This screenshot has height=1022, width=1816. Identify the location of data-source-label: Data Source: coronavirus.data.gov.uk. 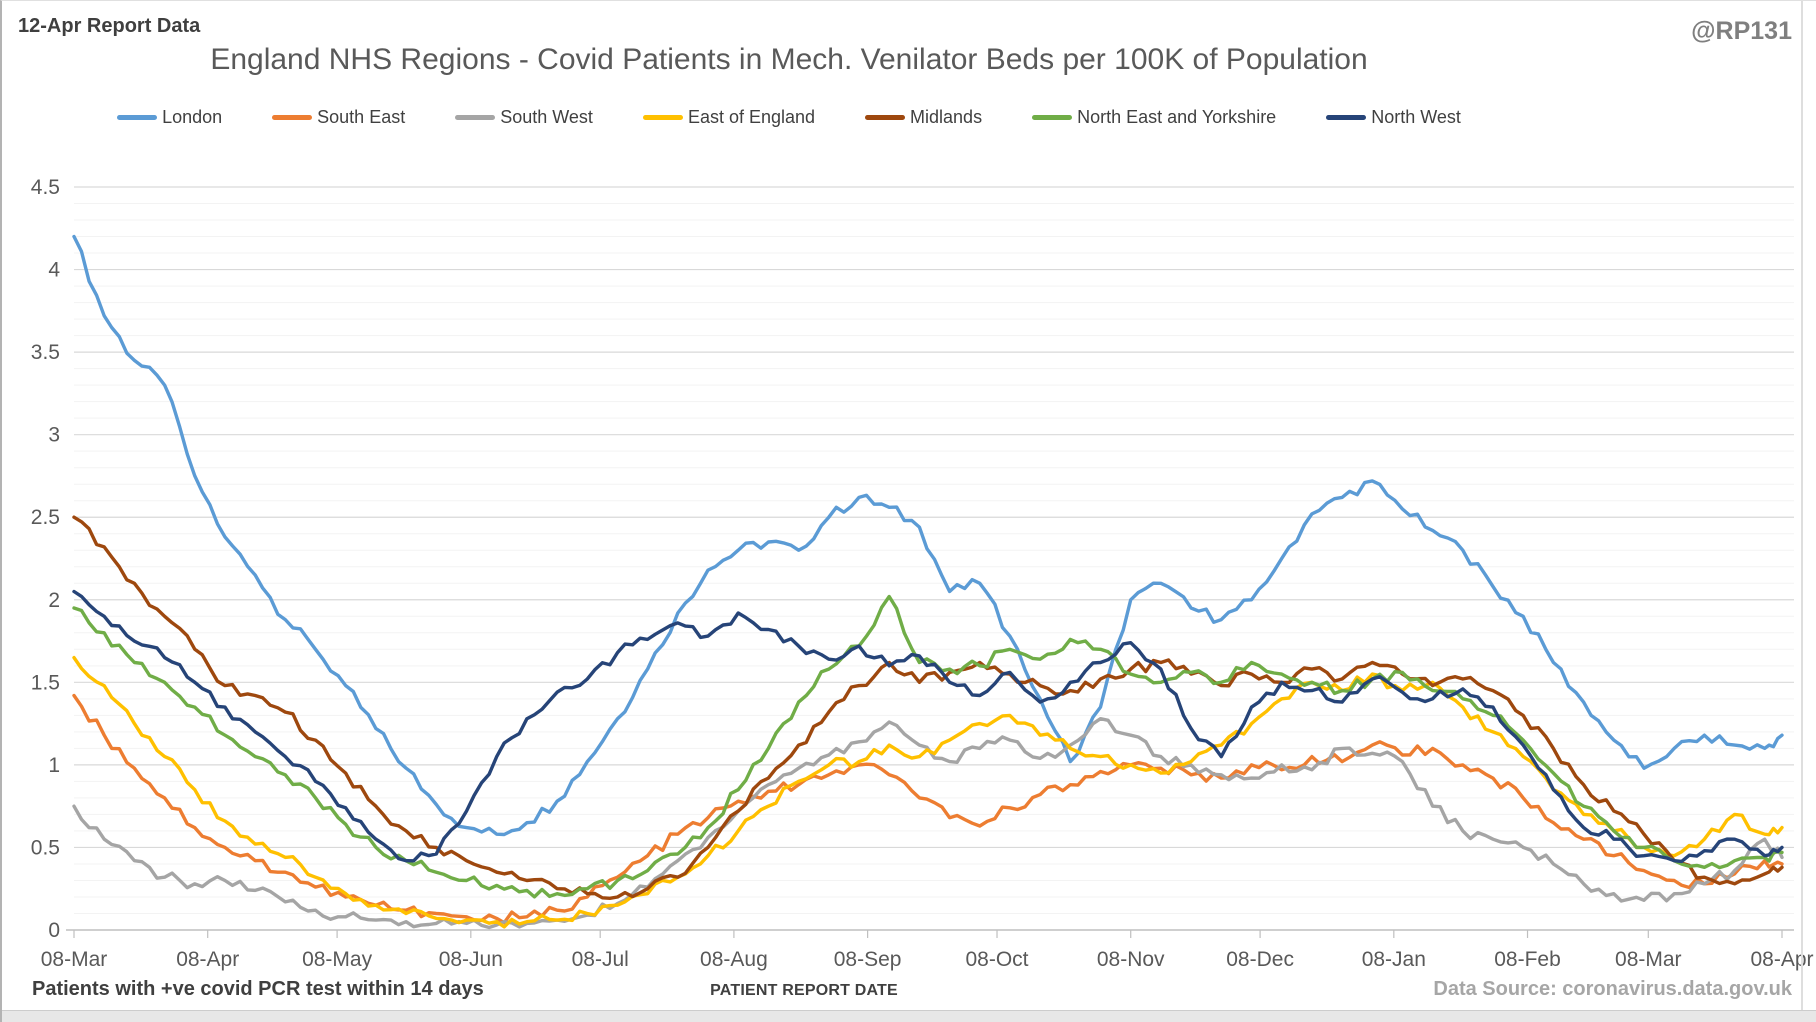
(1612, 989).